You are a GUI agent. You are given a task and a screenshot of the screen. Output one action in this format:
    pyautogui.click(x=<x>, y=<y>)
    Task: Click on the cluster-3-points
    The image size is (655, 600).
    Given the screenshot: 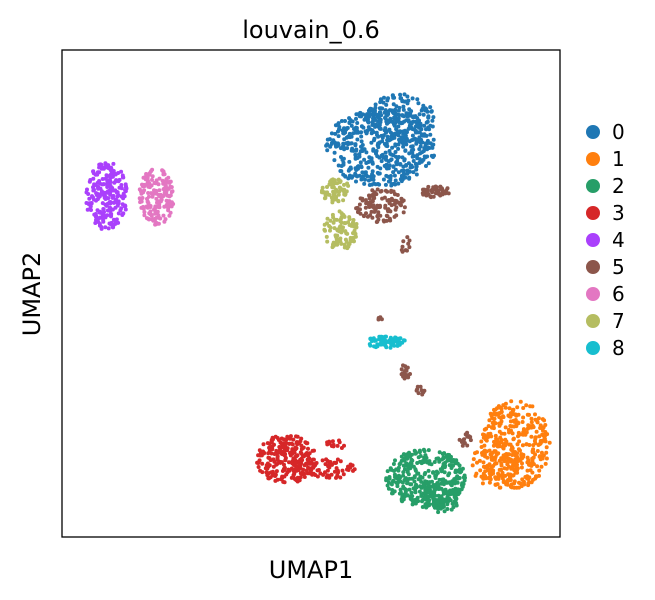 What is the action you would take?
    pyautogui.click(x=306, y=459)
    